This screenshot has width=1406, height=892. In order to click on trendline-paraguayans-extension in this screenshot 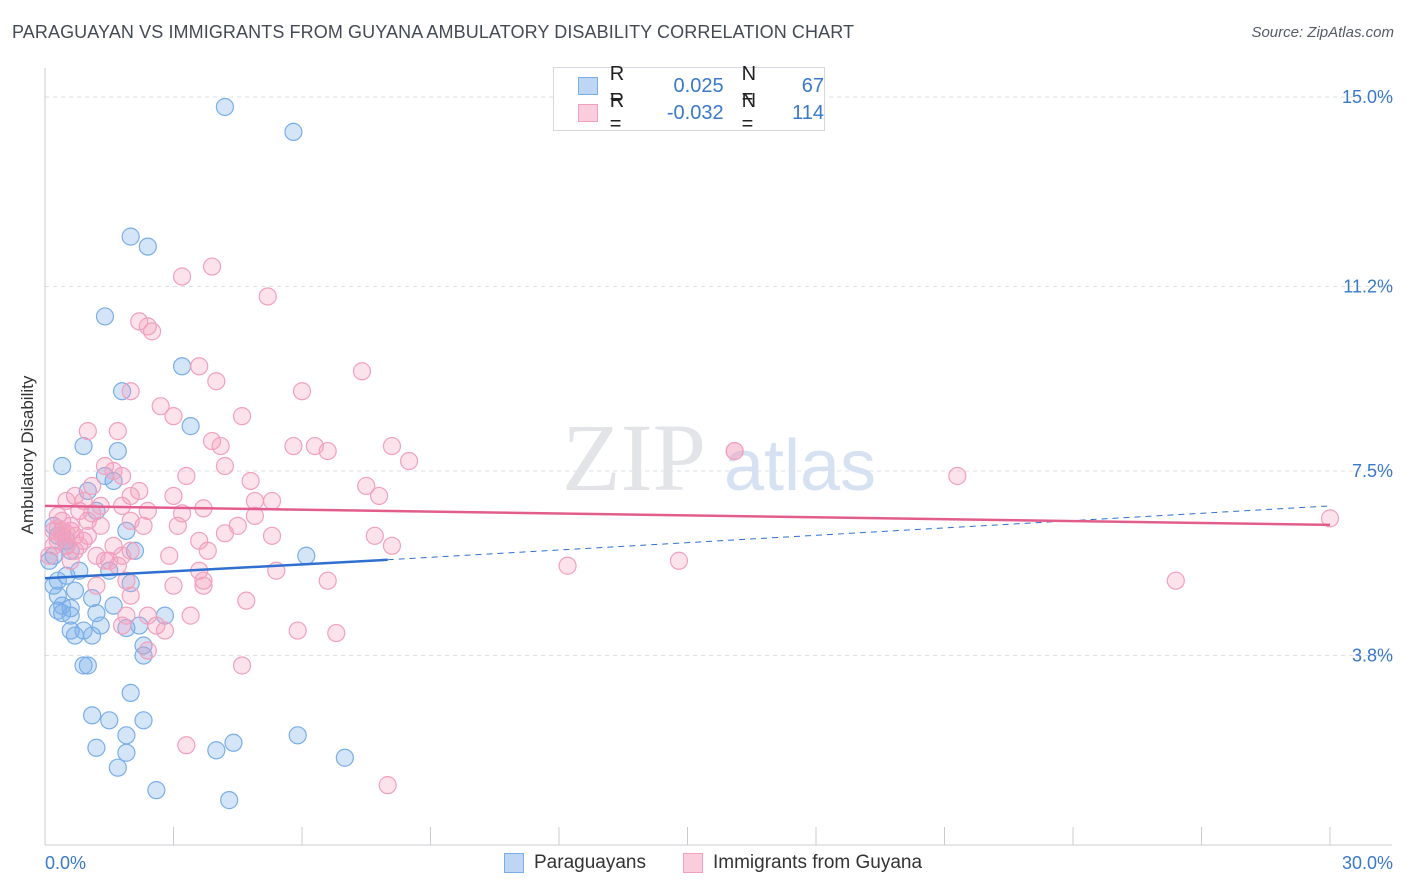, I will do `click(859, 533)`.